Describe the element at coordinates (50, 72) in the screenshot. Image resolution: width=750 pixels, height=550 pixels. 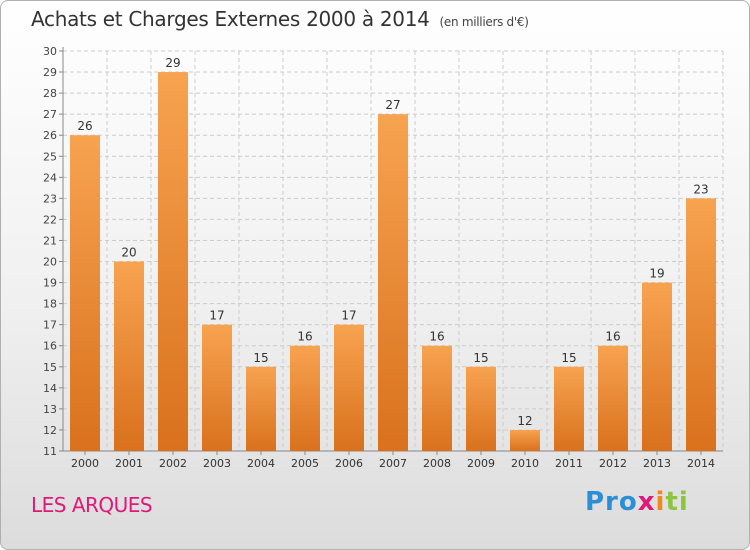
I see `y-tick-label: 29` at that location.